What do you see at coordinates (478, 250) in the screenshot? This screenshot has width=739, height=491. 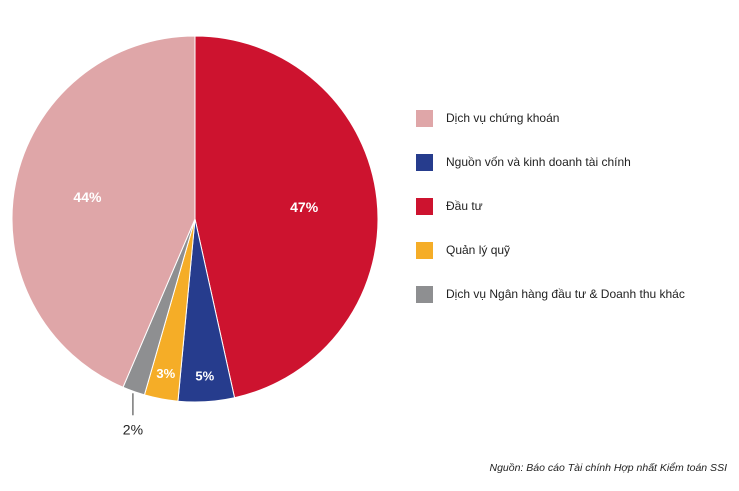 I see `legend-label: Quản lý quỹ` at bounding box center [478, 250].